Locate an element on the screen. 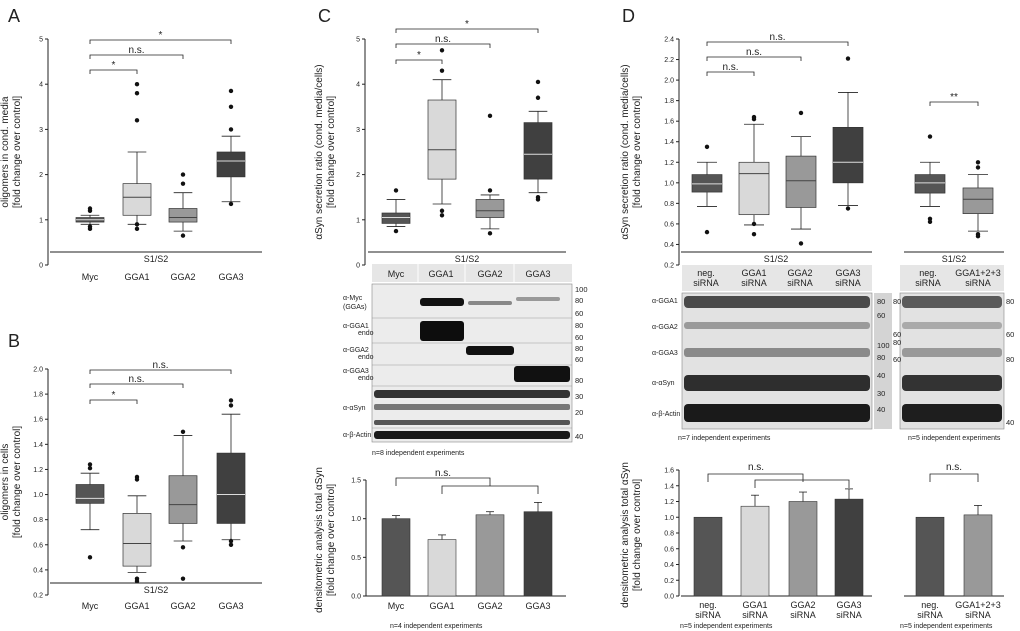 The image size is (1020, 631). blot-d-h3b: siRNA is located at coordinates (800, 283).